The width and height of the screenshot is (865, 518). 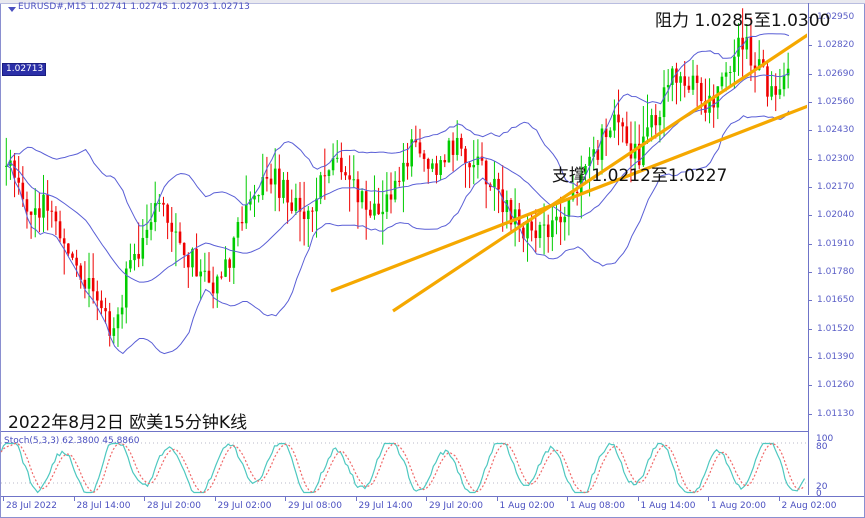 What do you see at coordinates (819, 494) in the screenshot?
I see `stochastic-level-label: 0` at bounding box center [819, 494].